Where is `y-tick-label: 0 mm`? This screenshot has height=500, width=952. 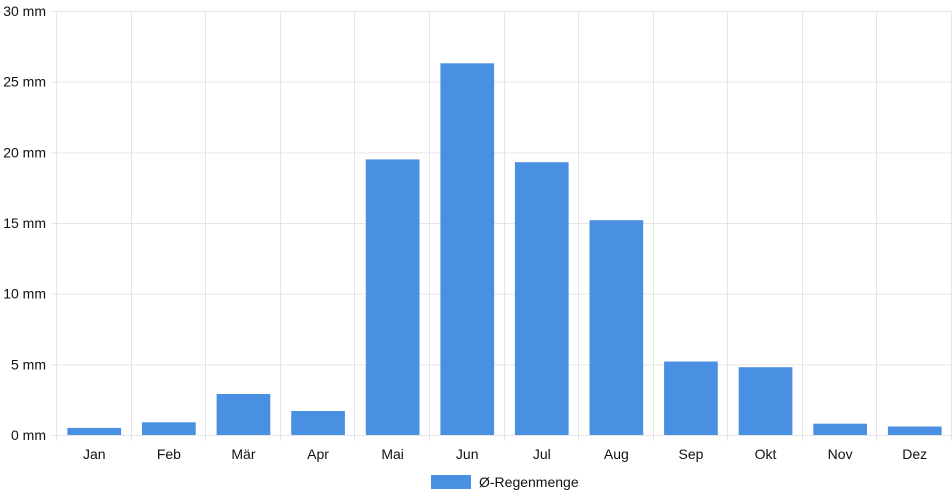
y-tick-label: 0 mm is located at coordinates (28, 435).